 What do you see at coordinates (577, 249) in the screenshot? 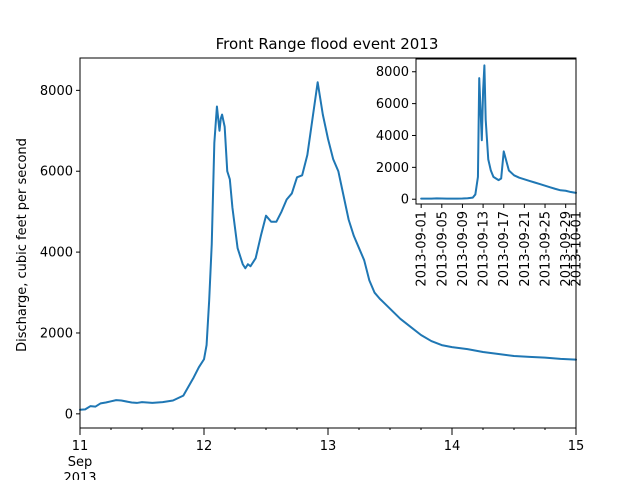
I see `inset-x-tick-label-8: 2013-10-01` at bounding box center [577, 249].